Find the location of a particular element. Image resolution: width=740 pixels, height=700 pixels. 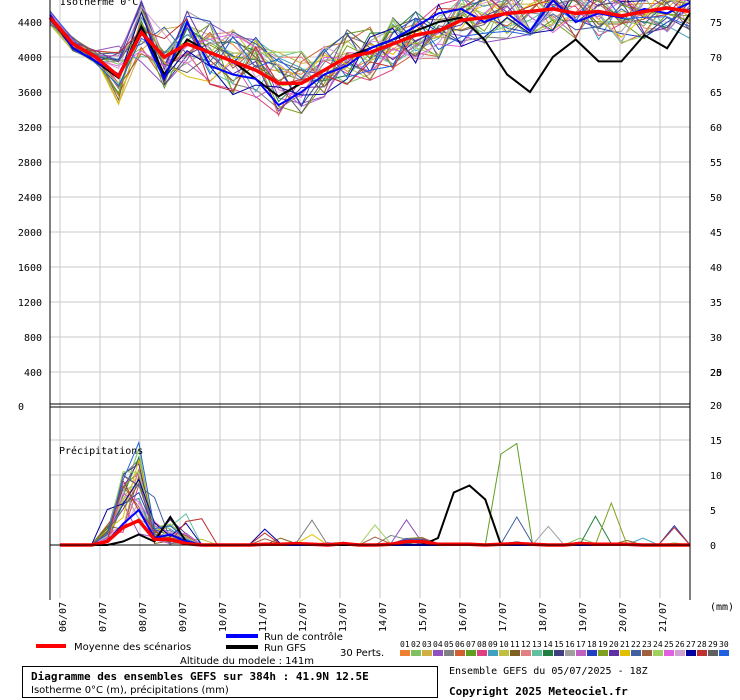

y-left-tick: 0 is located at coordinates (21, 407).